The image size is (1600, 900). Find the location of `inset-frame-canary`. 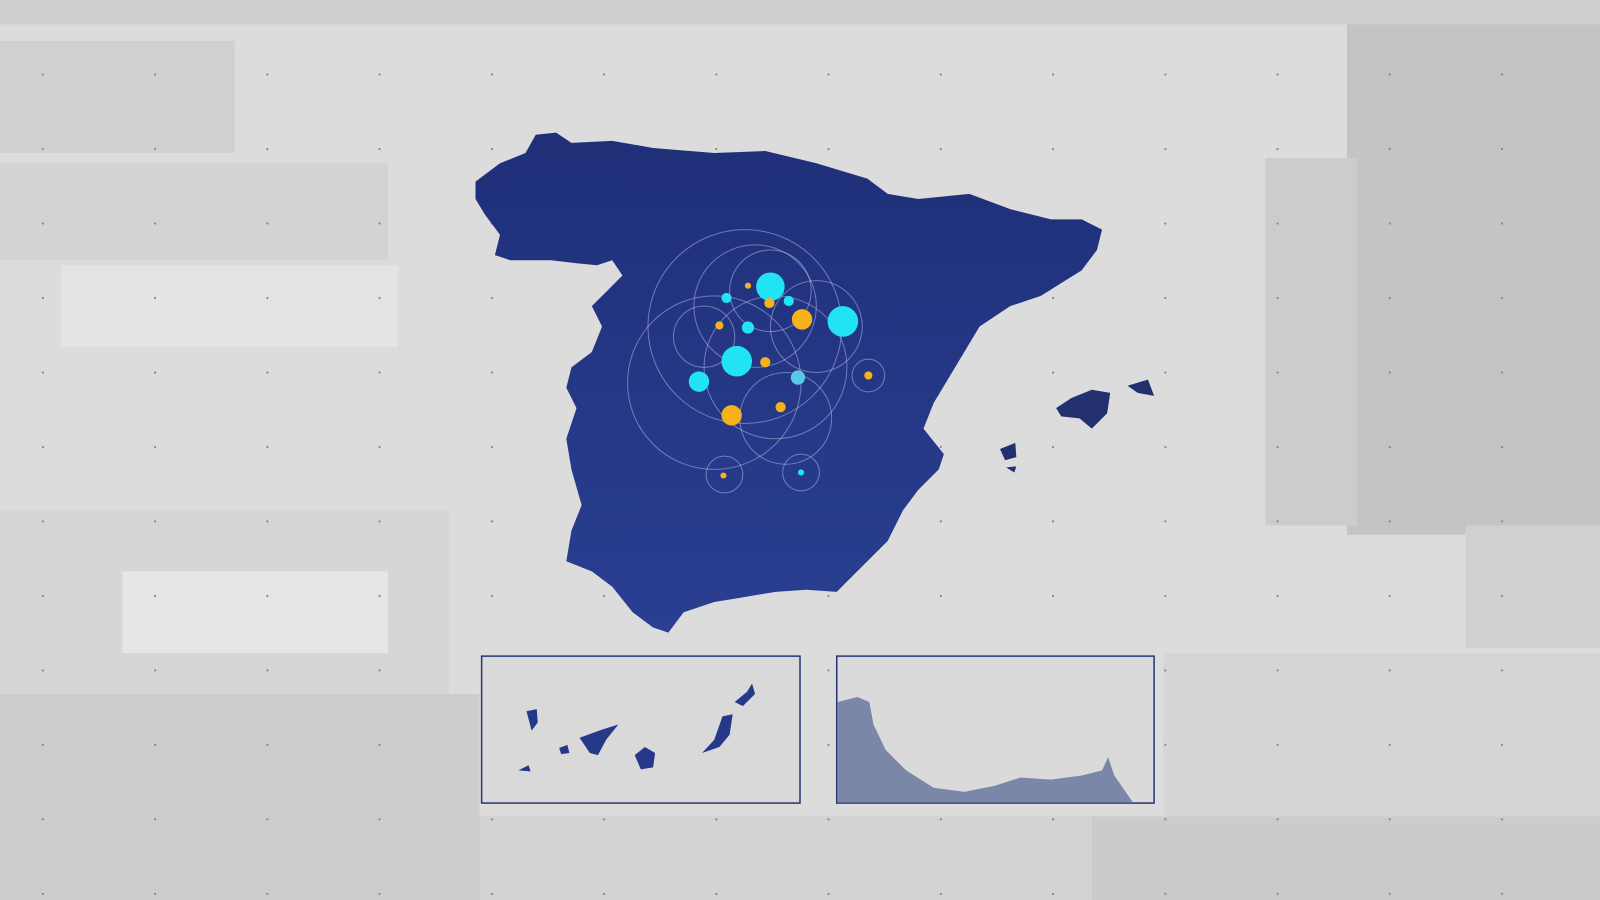

inset-frame-canary is located at coordinates (640, 729).